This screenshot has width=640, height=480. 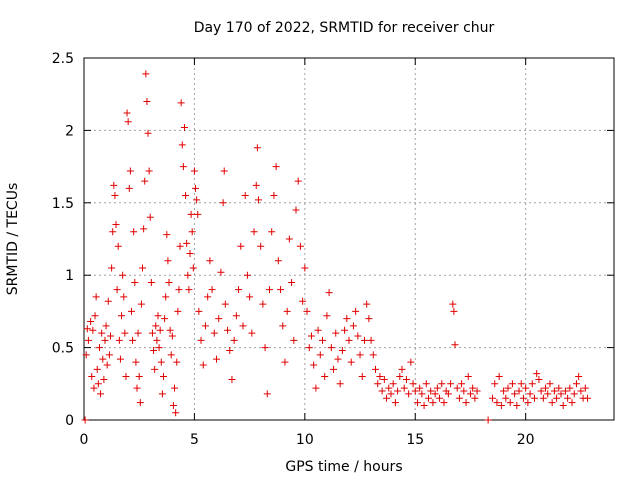 I want to click on x-tick-label: 20, so click(x=526, y=440).